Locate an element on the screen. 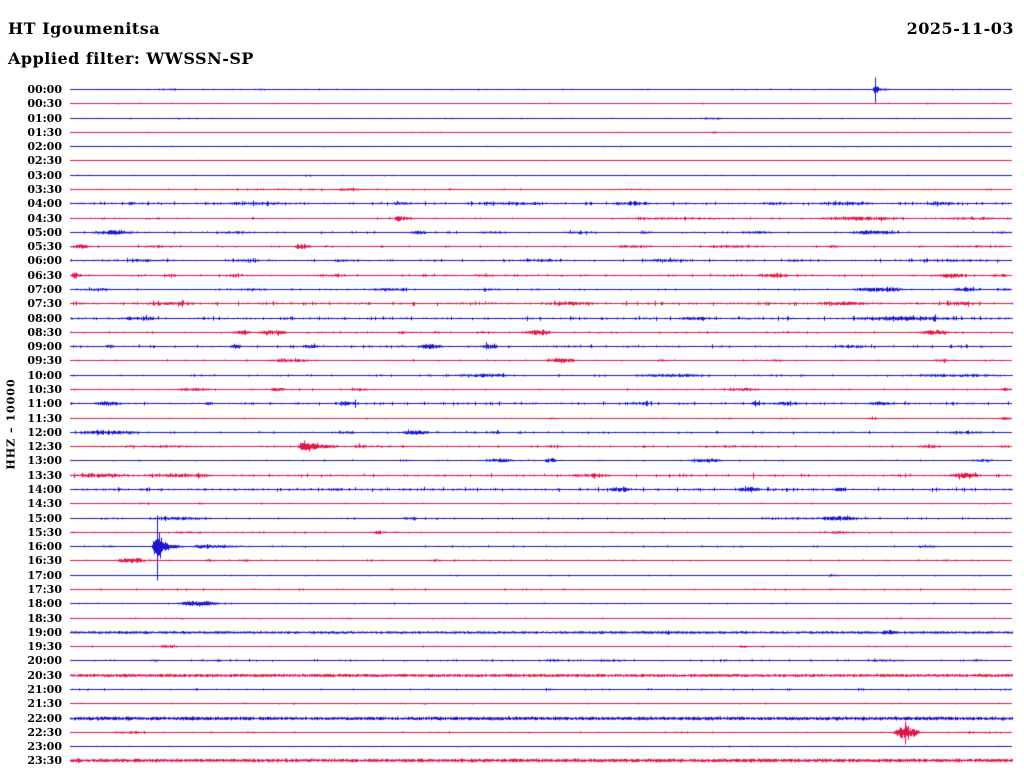 Image resolution: width=1024 pixels, height=780 pixels. time-label: 16:30 is located at coordinates (44, 560).